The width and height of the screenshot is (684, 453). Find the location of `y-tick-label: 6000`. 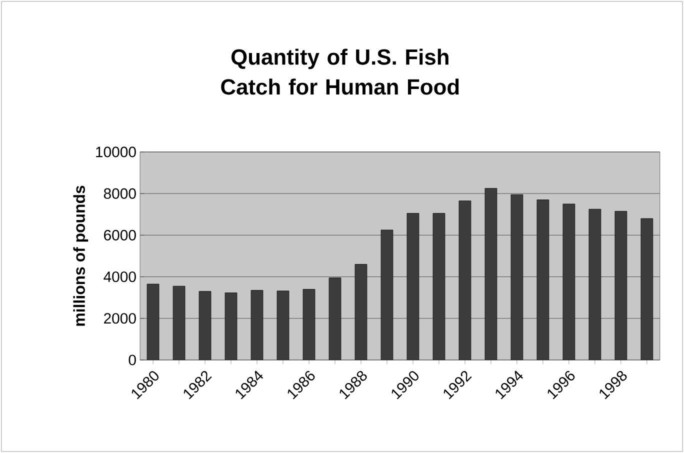

y-tick-label: 6000 is located at coordinates (120, 235).